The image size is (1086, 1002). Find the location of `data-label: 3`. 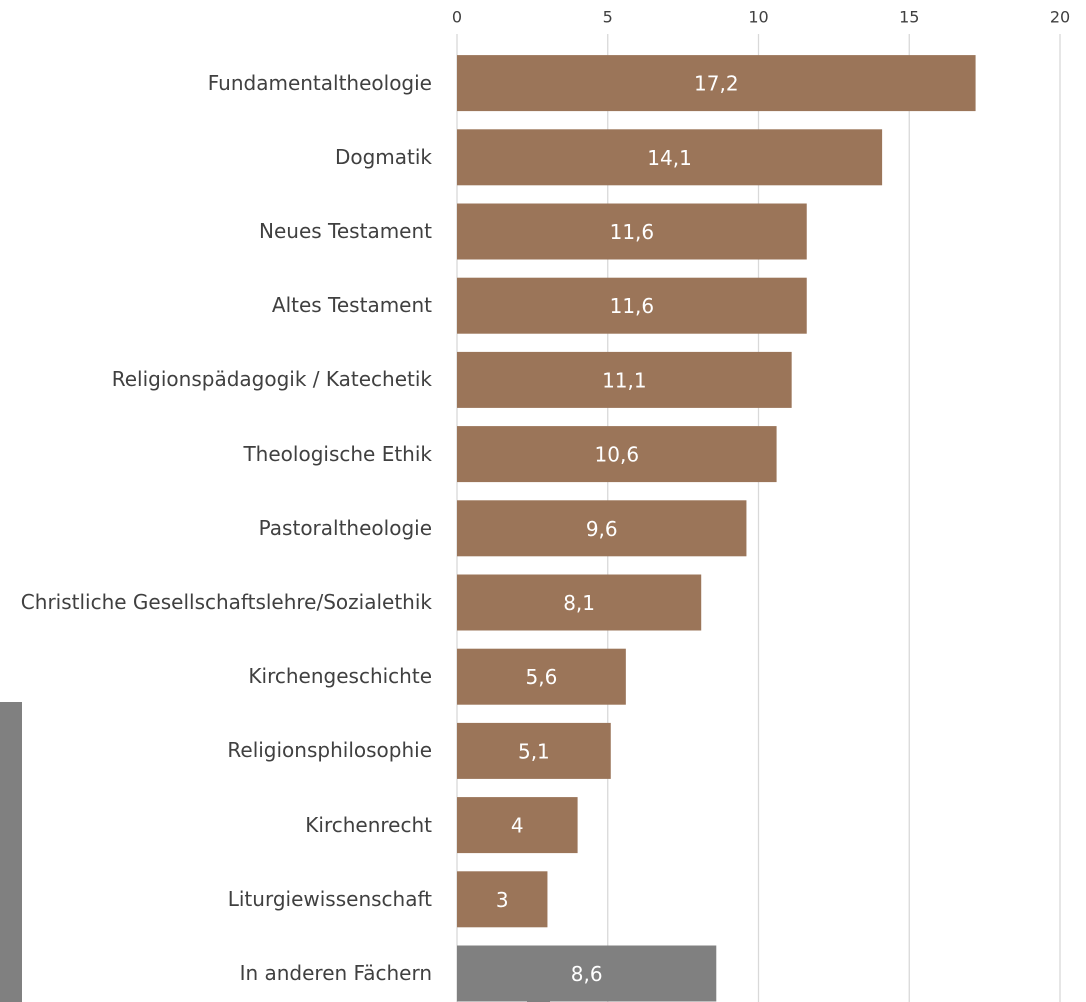

data-label: 3 is located at coordinates (502, 900).